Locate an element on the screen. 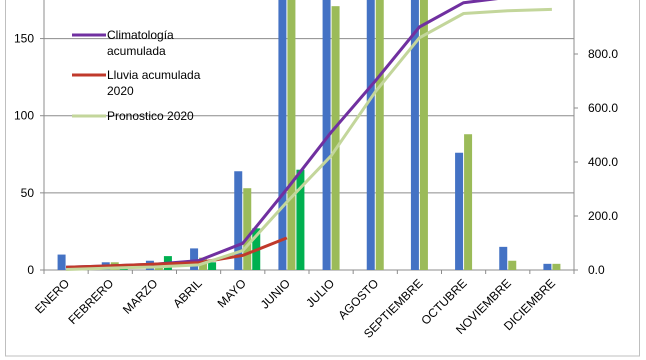 This screenshot has width=646, height=360. series-line is located at coordinates (177, 252).